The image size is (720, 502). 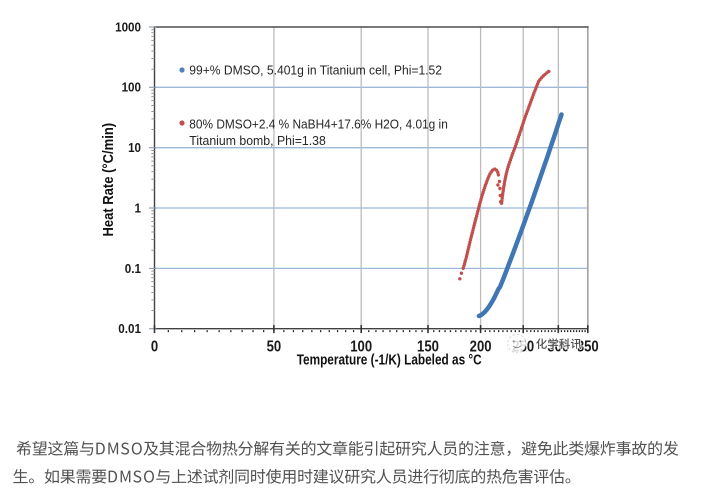 I want to click on svg-text: 50, so click(x=274, y=346).